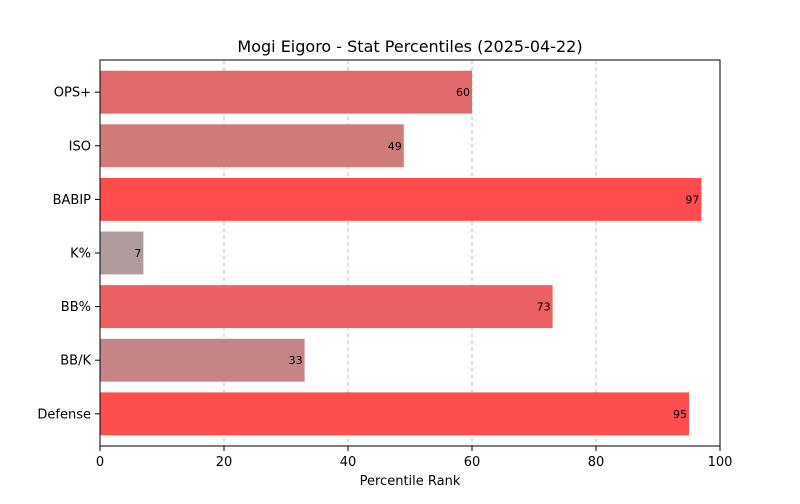 This screenshot has height=504, width=800. I want to click on x-tick-label: 80, so click(596, 462).